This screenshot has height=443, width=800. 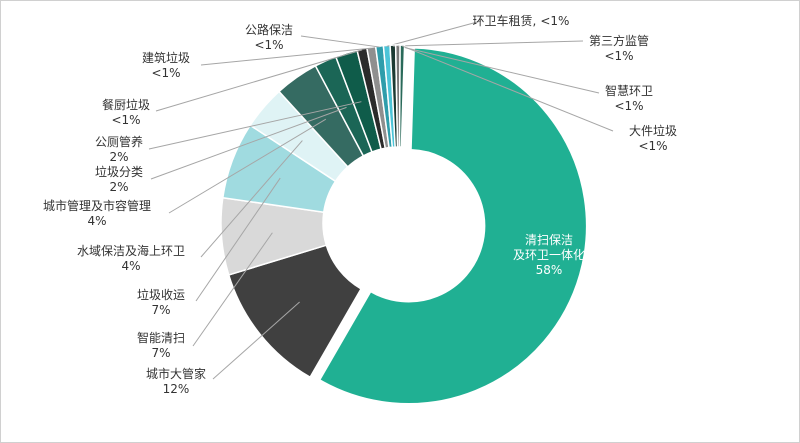 I want to click on data-label: 智能清扫 7%, so click(x=161, y=346).